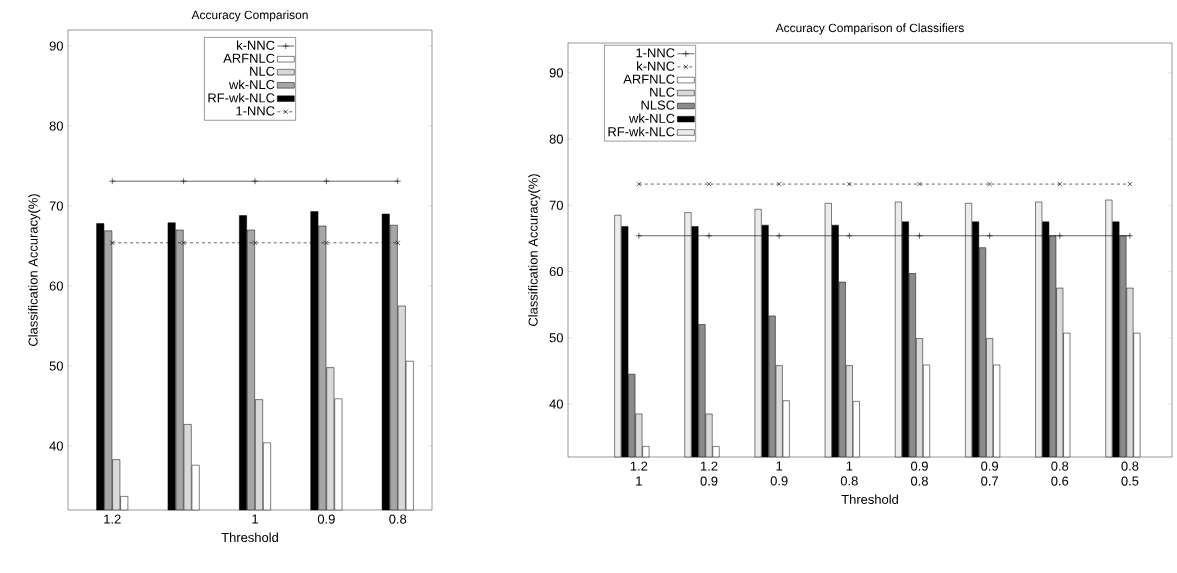  I want to click on x-tick-label: 0.9 0.7, so click(990, 473).